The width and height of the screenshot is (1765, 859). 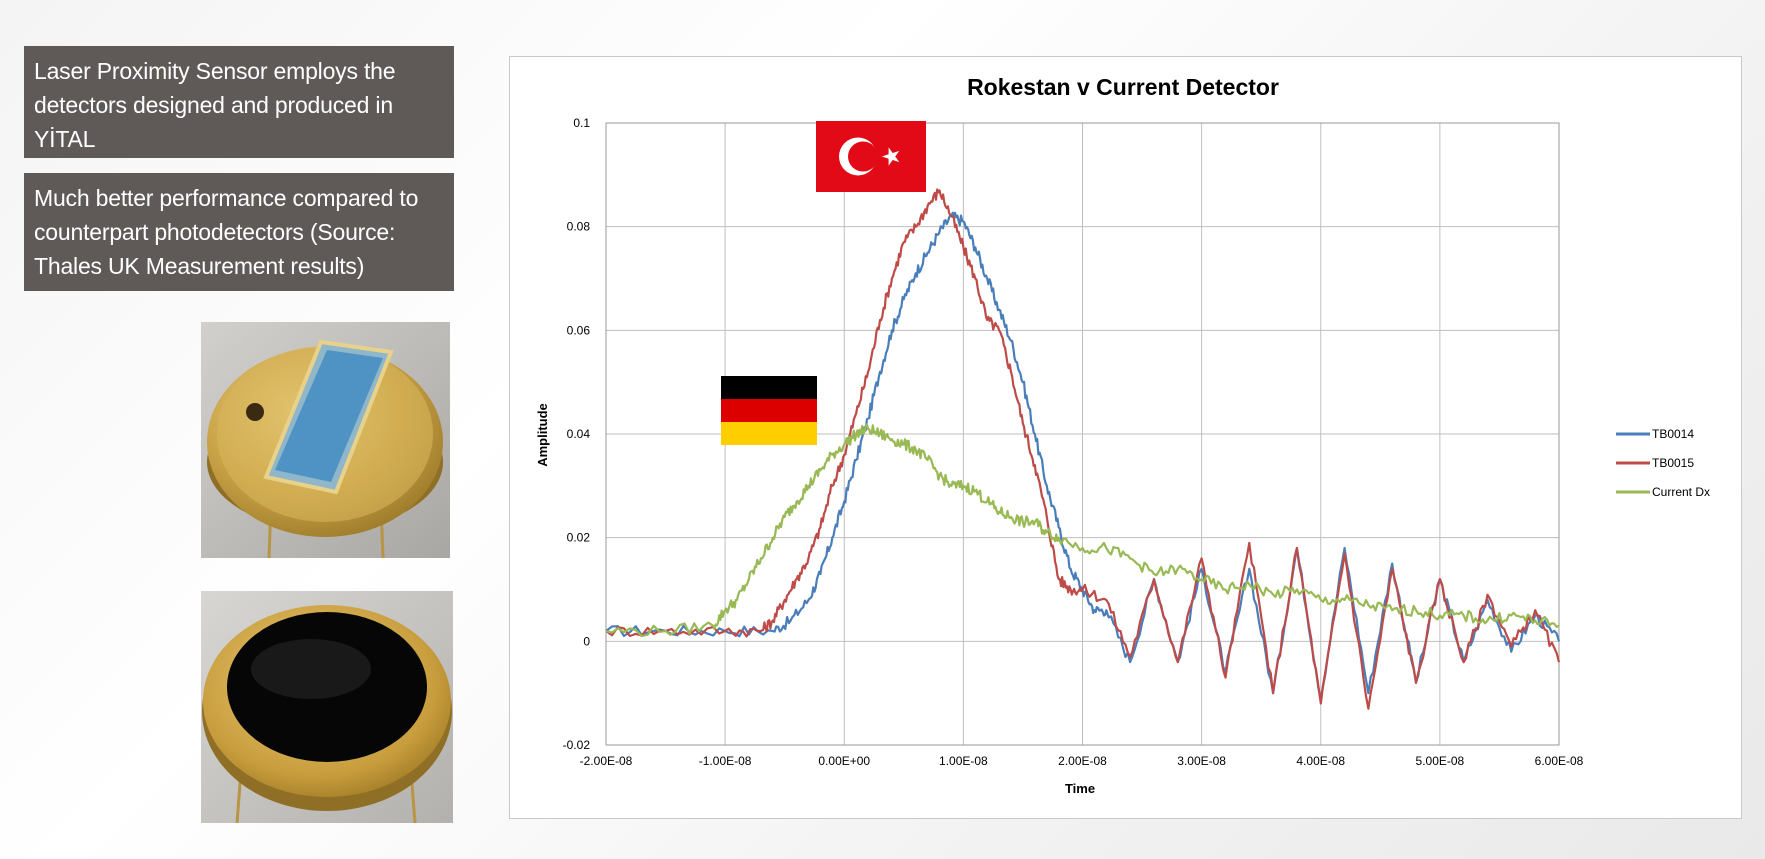 What do you see at coordinates (725, 761) in the screenshot?
I see `x-tick-label: -1.00E-08` at bounding box center [725, 761].